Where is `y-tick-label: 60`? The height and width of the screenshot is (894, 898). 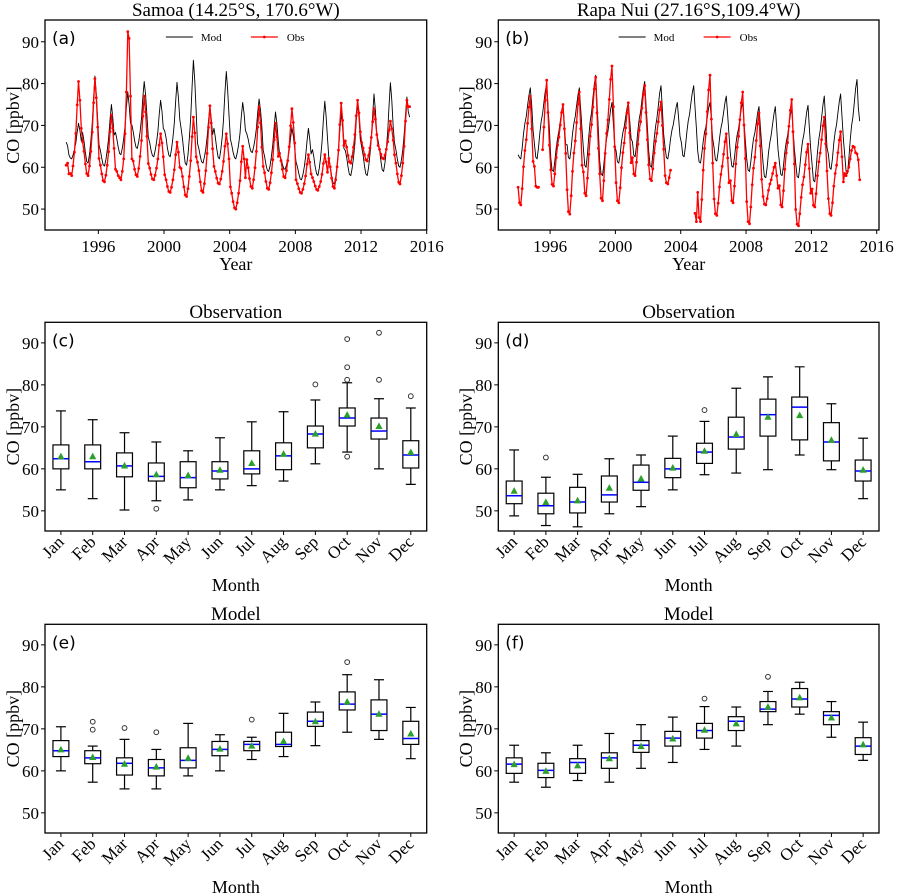
y-tick-label: 60 is located at coordinates (483, 469).